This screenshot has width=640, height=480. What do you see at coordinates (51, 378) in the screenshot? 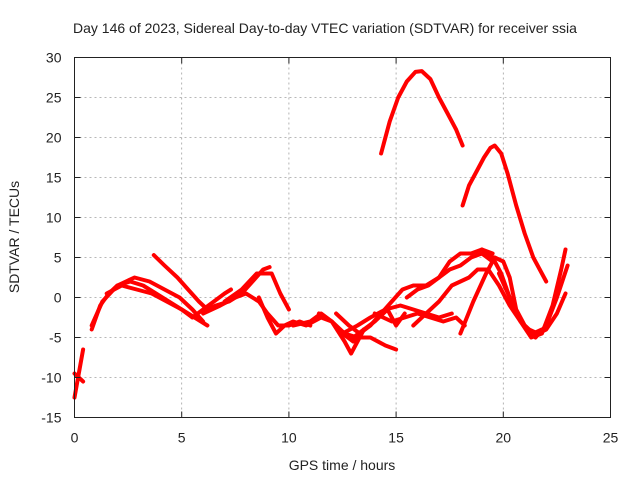
I see `y-tick-label: -10` at bounding box center [51, 378].